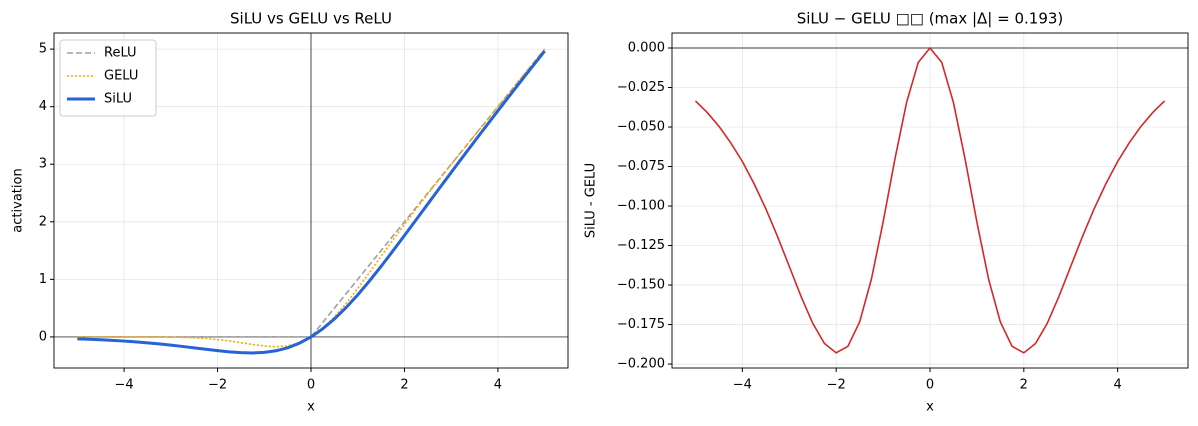 Image resolution: width=1198 pixels, height=426 pixels. Describe the element at coordinates (311, 19) in the screenshot. I see `chart-title: SiLU vs GELU vs ReLU` at that location.